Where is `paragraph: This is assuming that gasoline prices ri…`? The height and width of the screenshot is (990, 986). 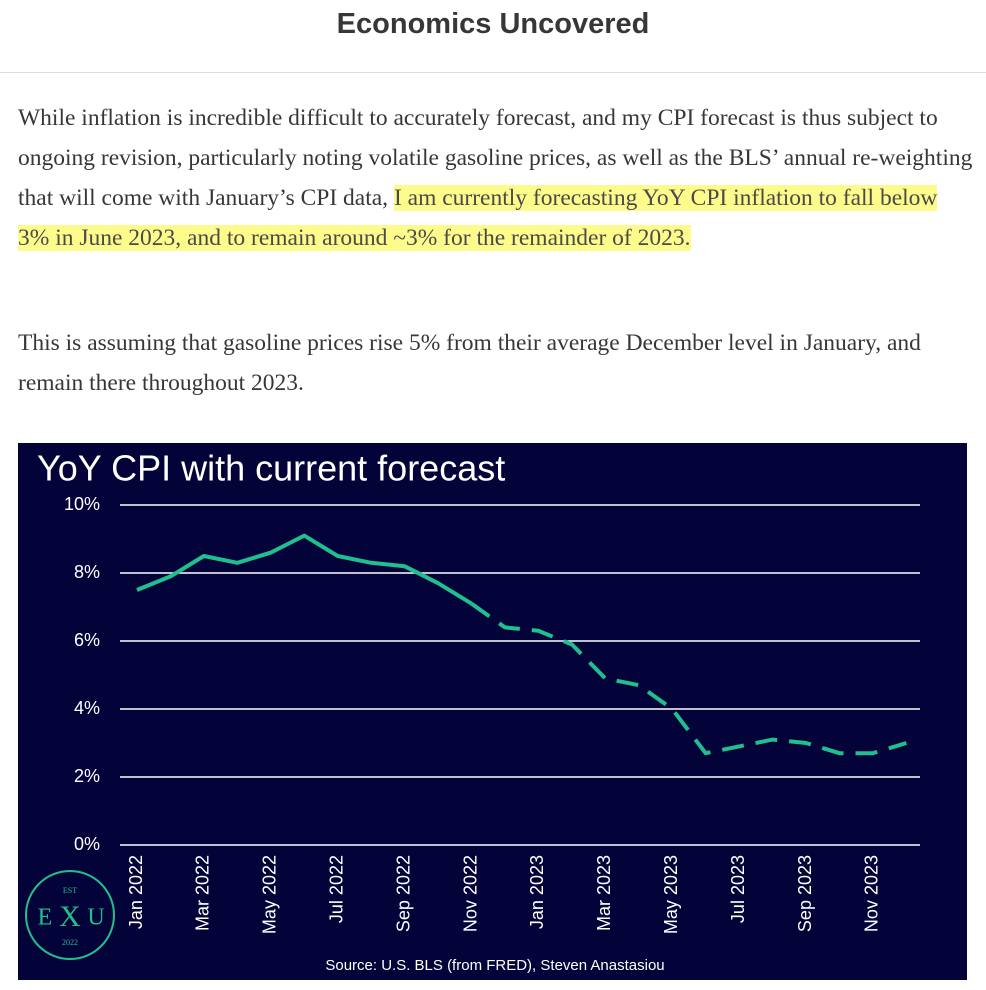 paragraph: This is assuming that gasoline prices ri… is located at coordinates (469, 363).